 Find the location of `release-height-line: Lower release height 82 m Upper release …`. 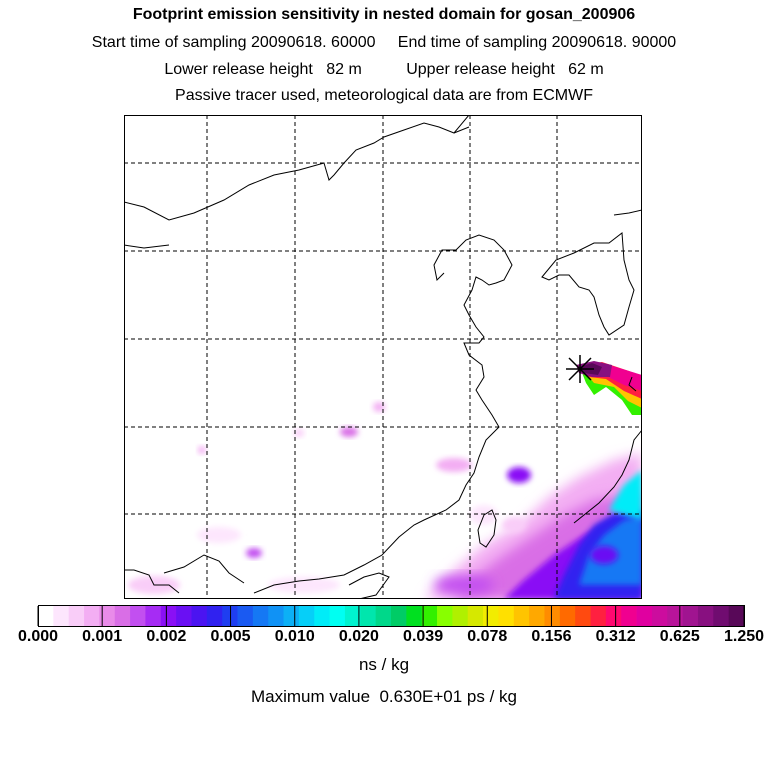

release-height-line: Lower release height 82 m Upper release … is located at coordinates (384, 69).